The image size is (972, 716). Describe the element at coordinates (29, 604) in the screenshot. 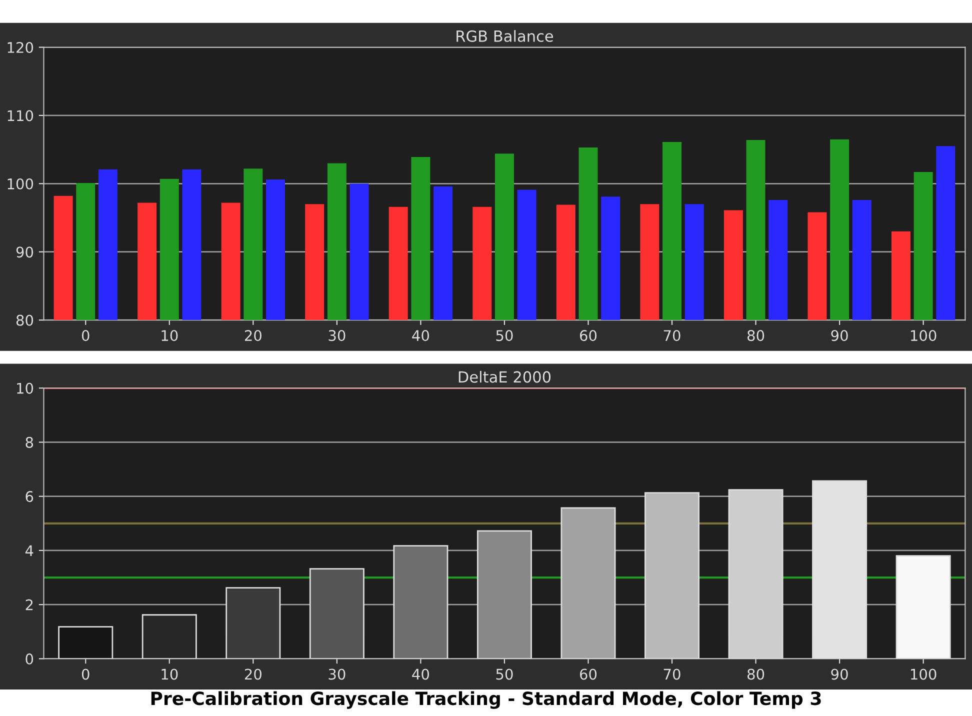

I see `y-tick-label: 2` at that location.